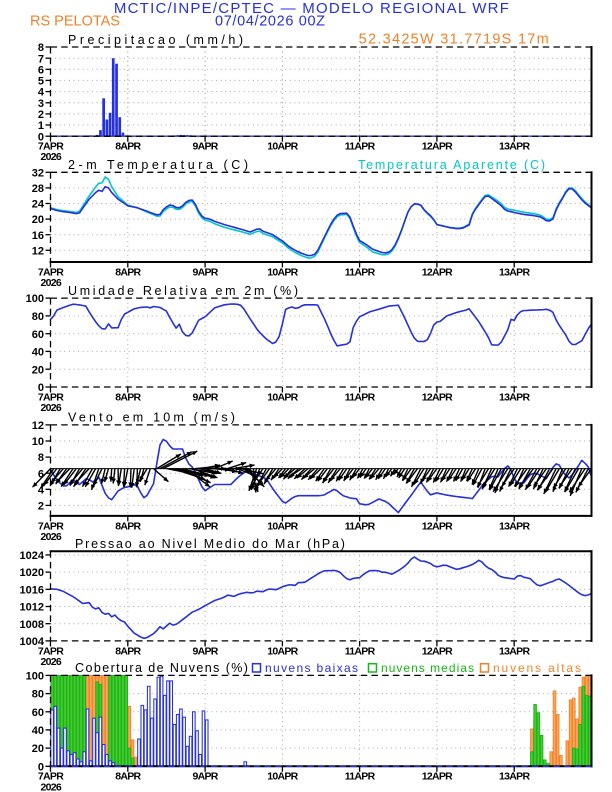 The height and width of the screenshot is (792, 612). What do you see at coordinates (162, 668) in the screenshot?
I see `svg-text: Cobertura de Nuvens (%)` at bounding box center [162, 668].